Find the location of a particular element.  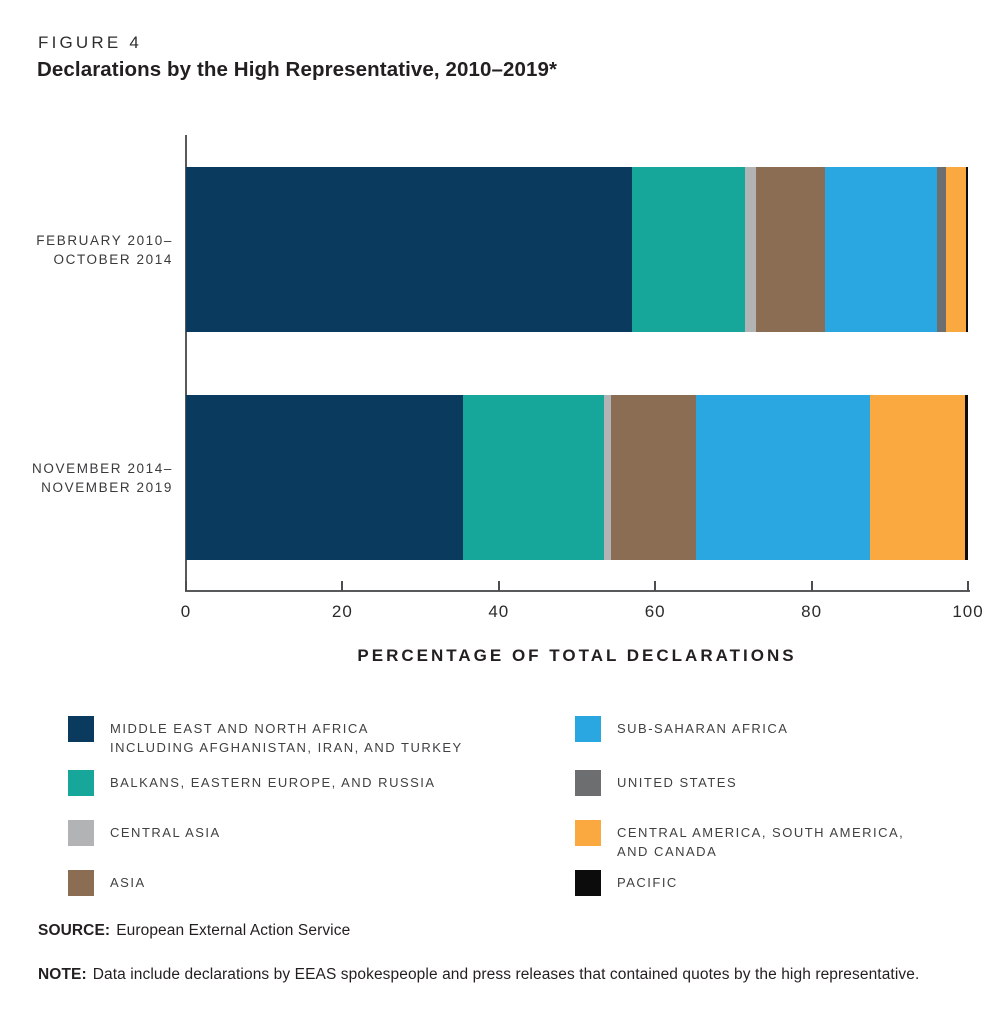

legend-swatch-mena is located at coordinates (81, 729).